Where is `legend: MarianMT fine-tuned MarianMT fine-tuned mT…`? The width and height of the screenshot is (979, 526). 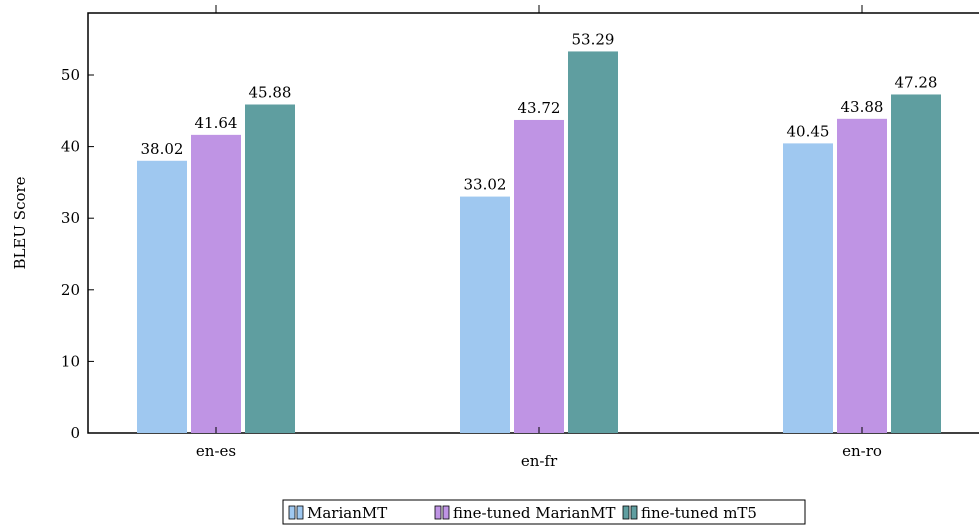
legend: MarianMT fine-tuned MarianMT fine-tuned mT… is located at coordinates (544, 512).